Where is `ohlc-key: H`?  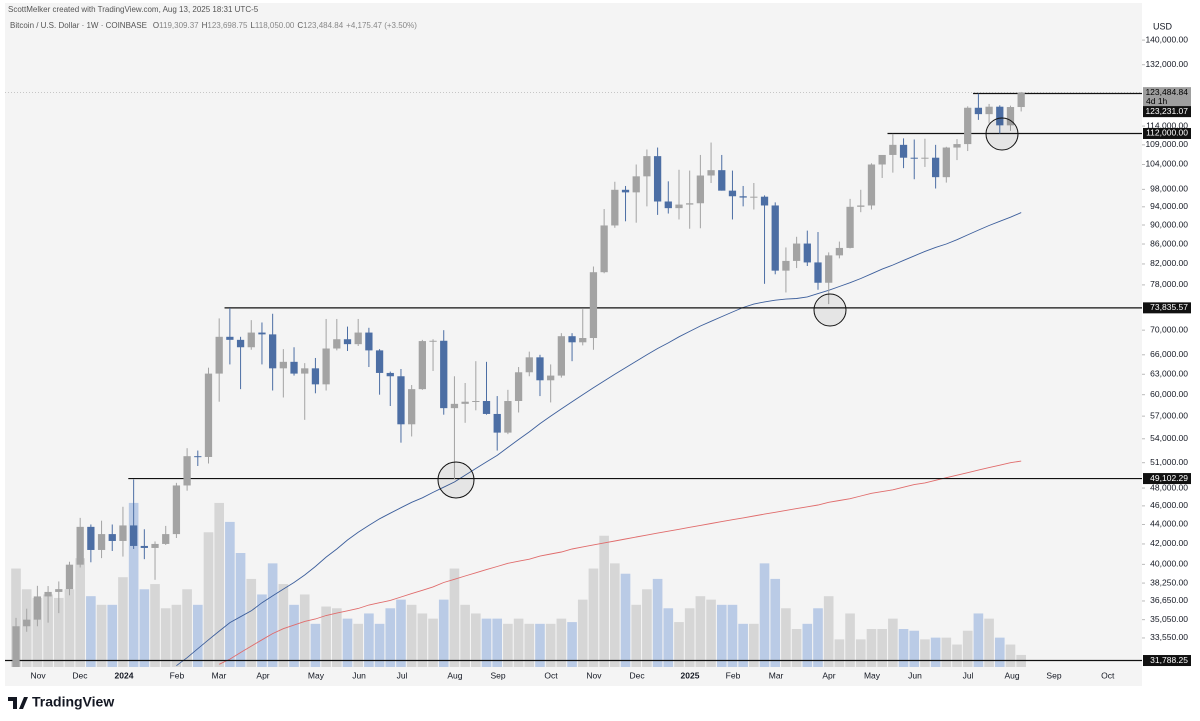
ohlc-key: H is located at coordinates (205, 25).